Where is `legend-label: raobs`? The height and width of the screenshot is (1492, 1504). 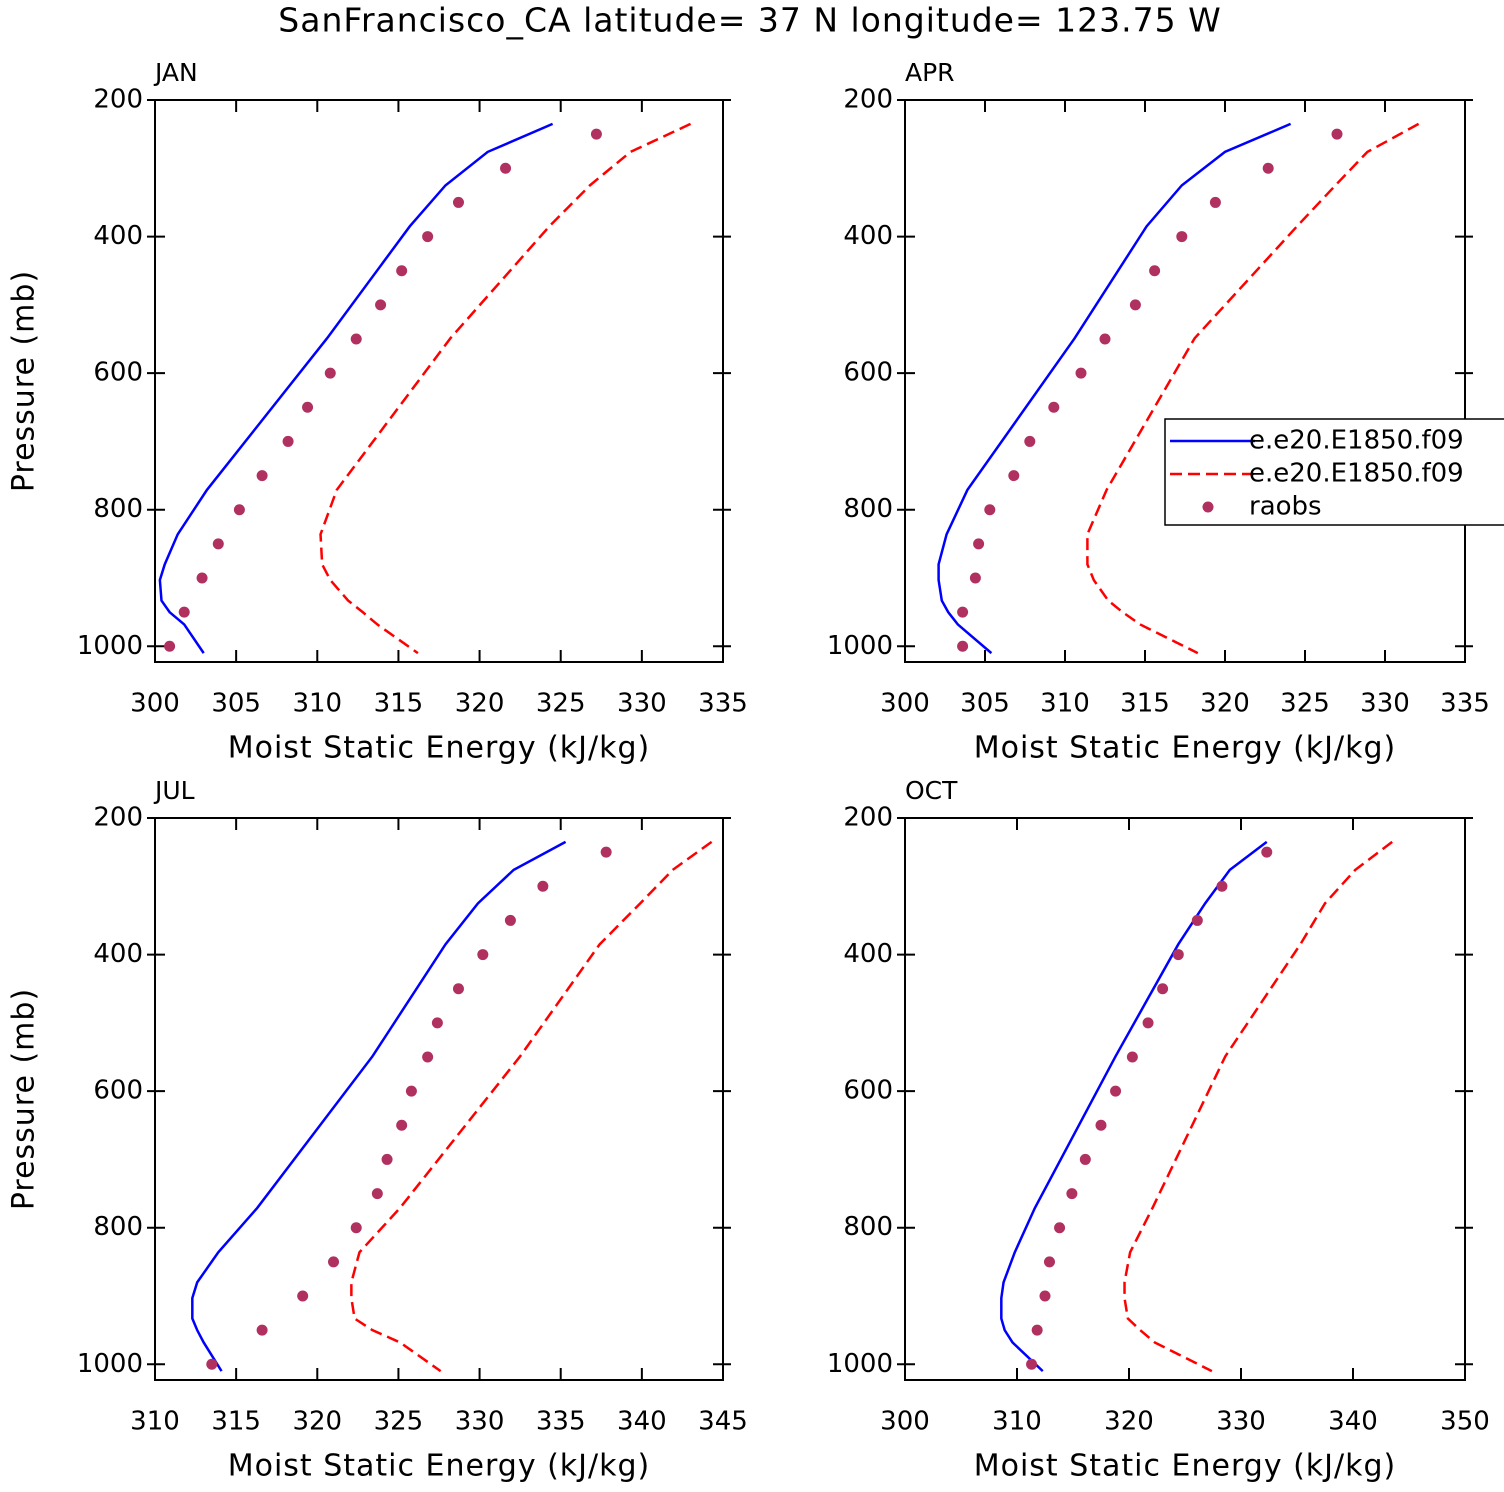
legend-label: raobs is located at coordinates (1285, 507).